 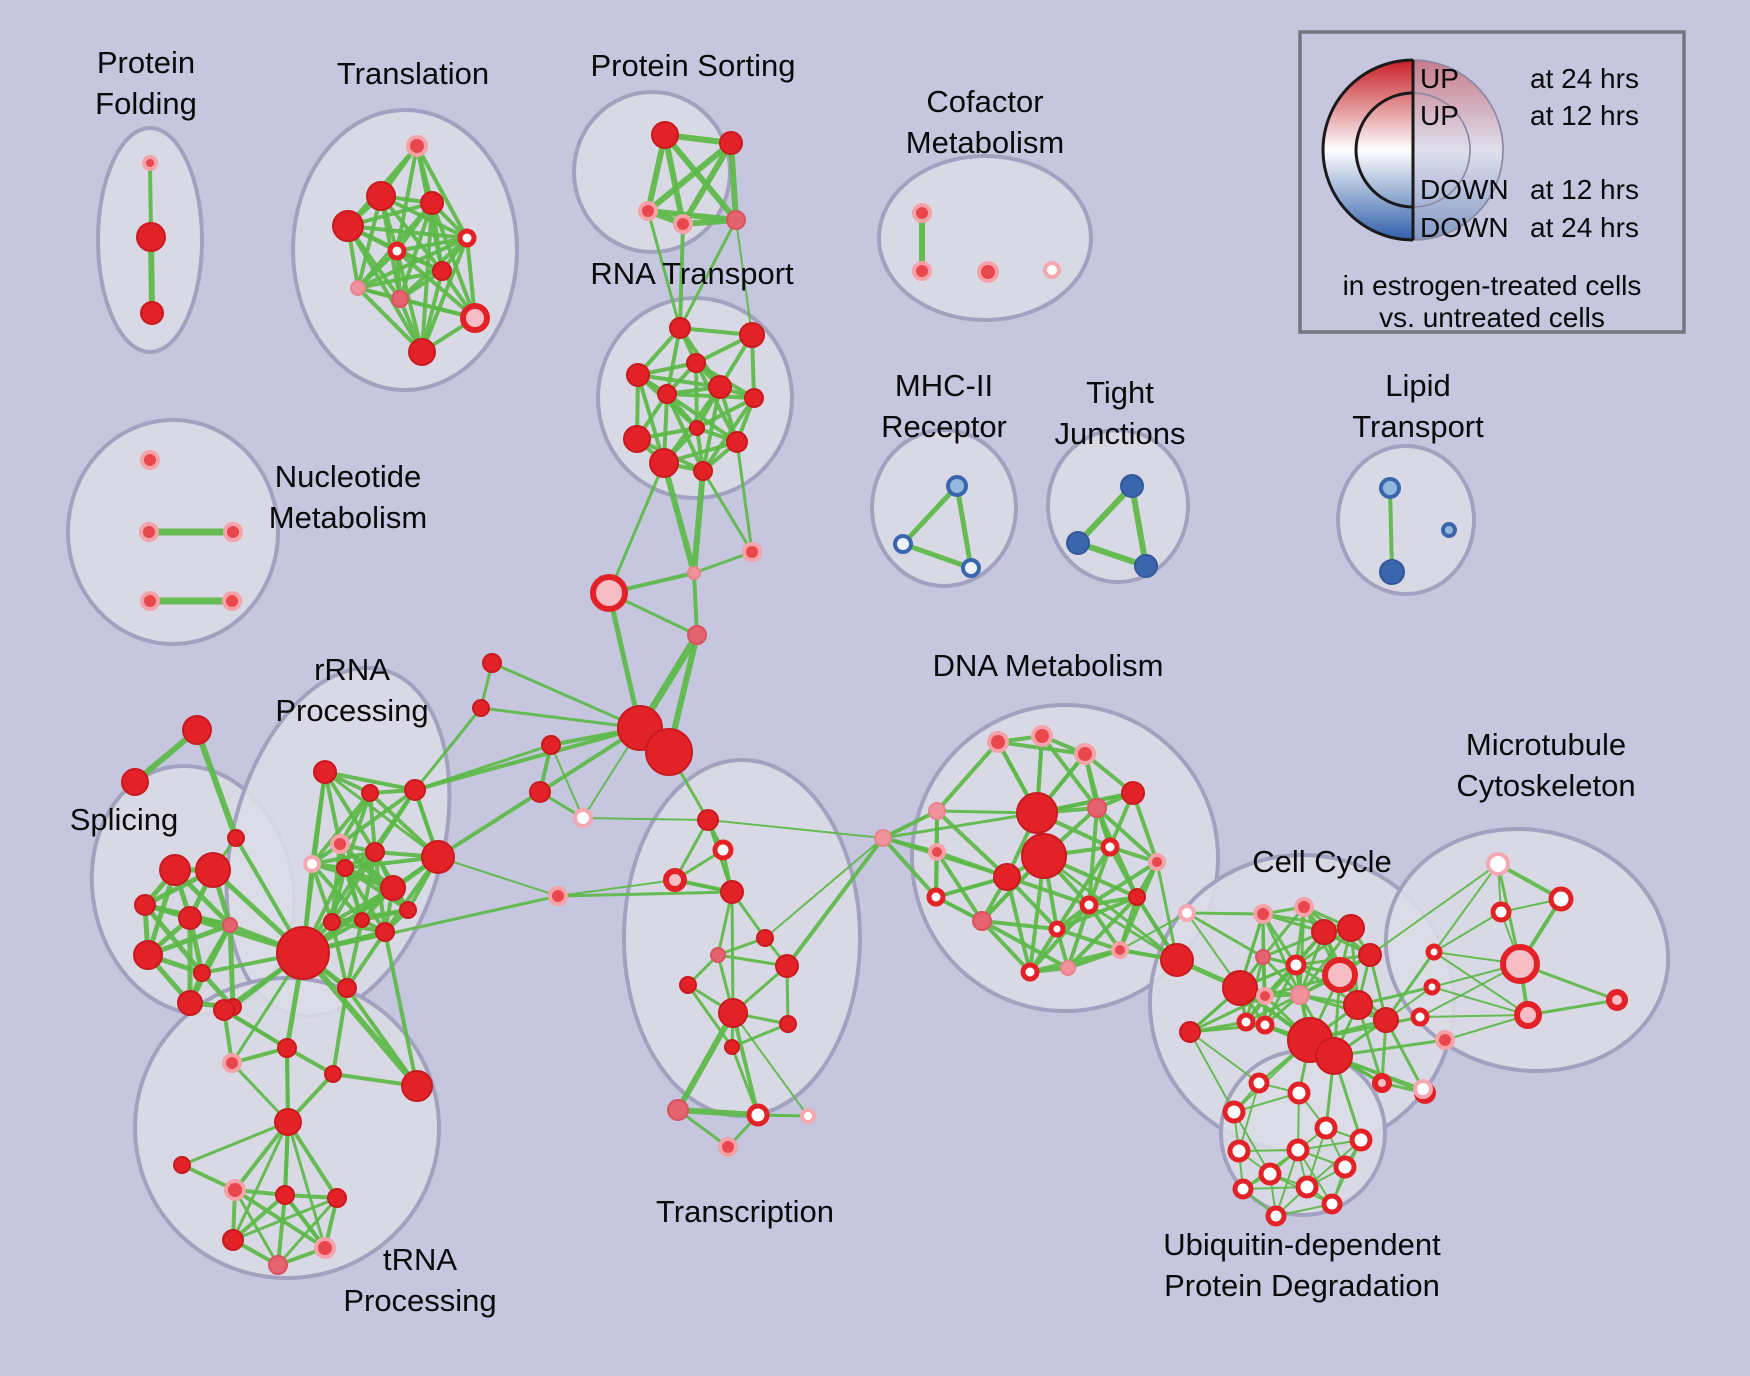 I want to click on lipid-label: Transport, so click(x=1418, y=426).